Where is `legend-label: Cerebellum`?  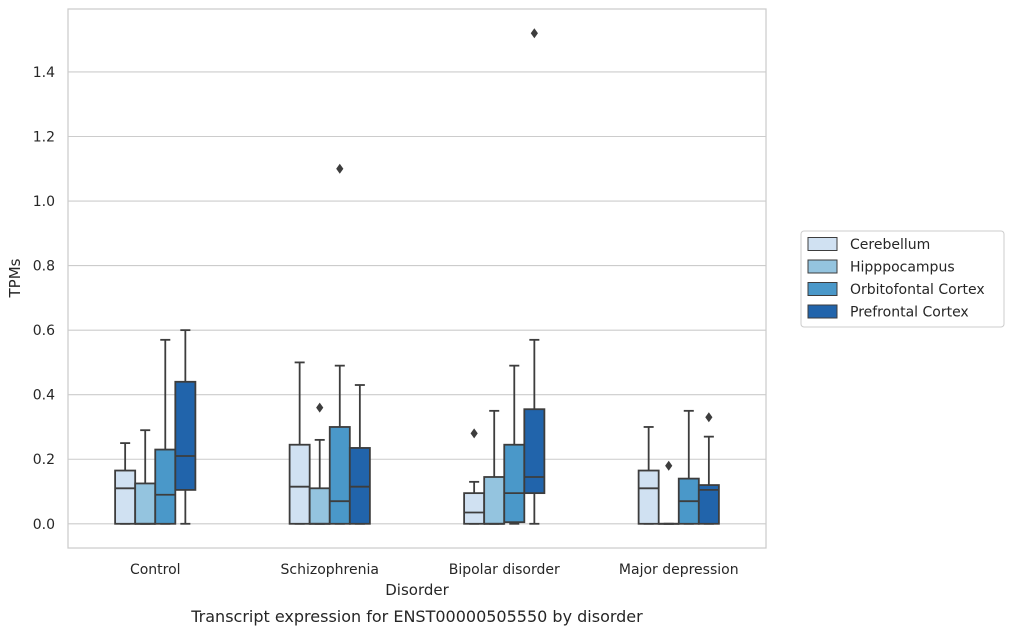
legend-label: Cerebellum is located at coordinates (890, 245).